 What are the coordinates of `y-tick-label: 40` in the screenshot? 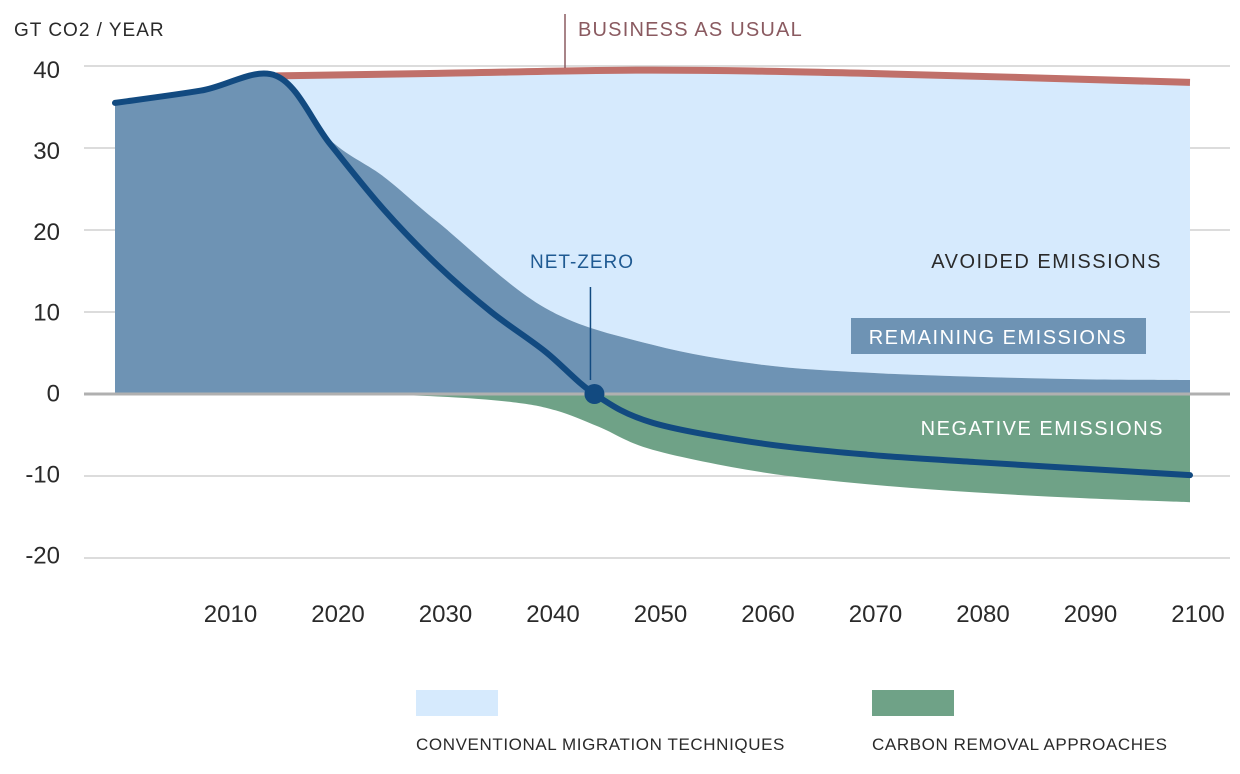 It's located at (46, 70).